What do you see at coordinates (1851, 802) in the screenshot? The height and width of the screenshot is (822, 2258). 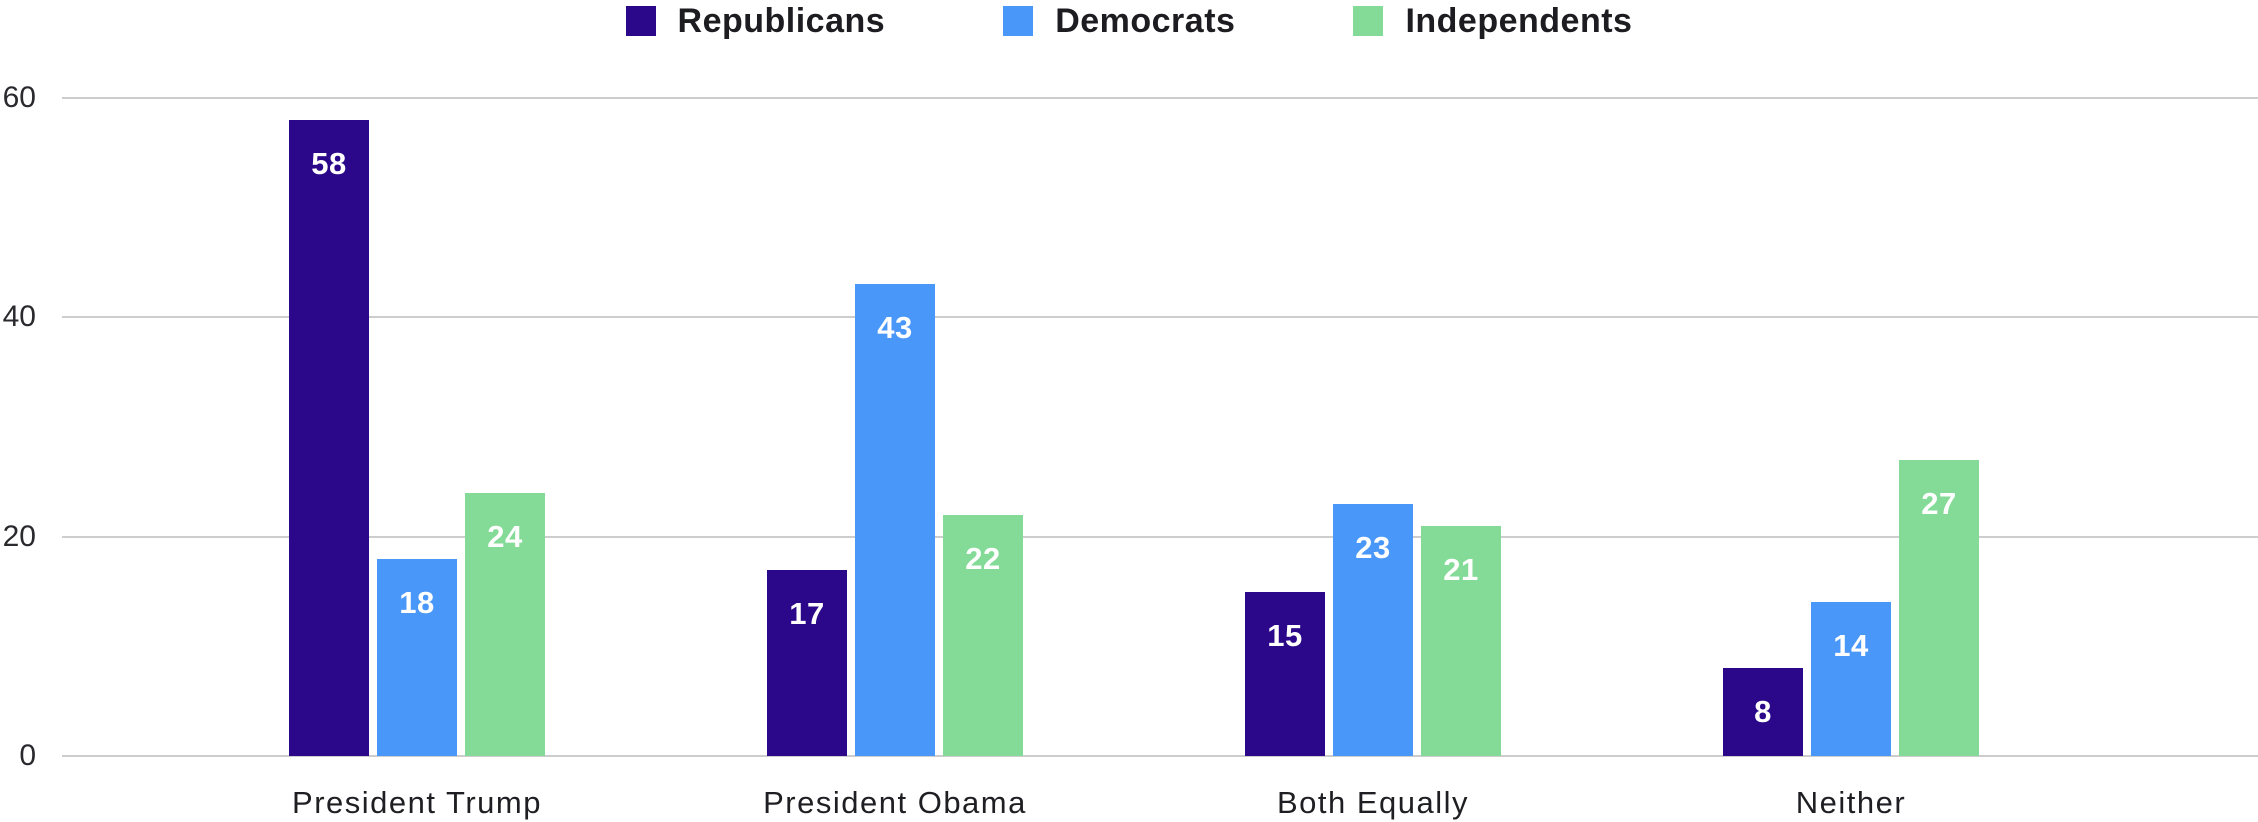 I see `category-label-3: Neither` at bounding box center [1851, 802].